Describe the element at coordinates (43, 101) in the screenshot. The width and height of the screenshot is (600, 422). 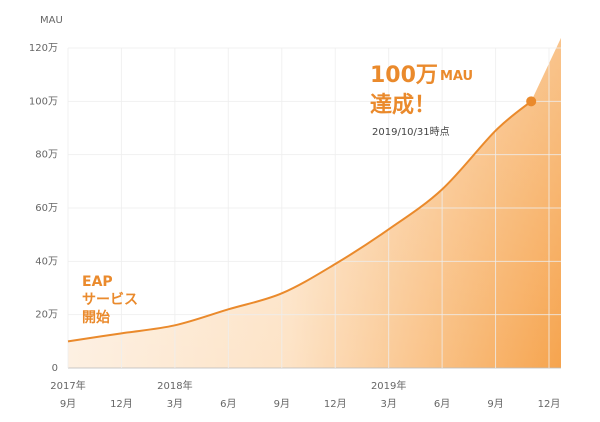
I see `y-tick-label: 100万` at that location.